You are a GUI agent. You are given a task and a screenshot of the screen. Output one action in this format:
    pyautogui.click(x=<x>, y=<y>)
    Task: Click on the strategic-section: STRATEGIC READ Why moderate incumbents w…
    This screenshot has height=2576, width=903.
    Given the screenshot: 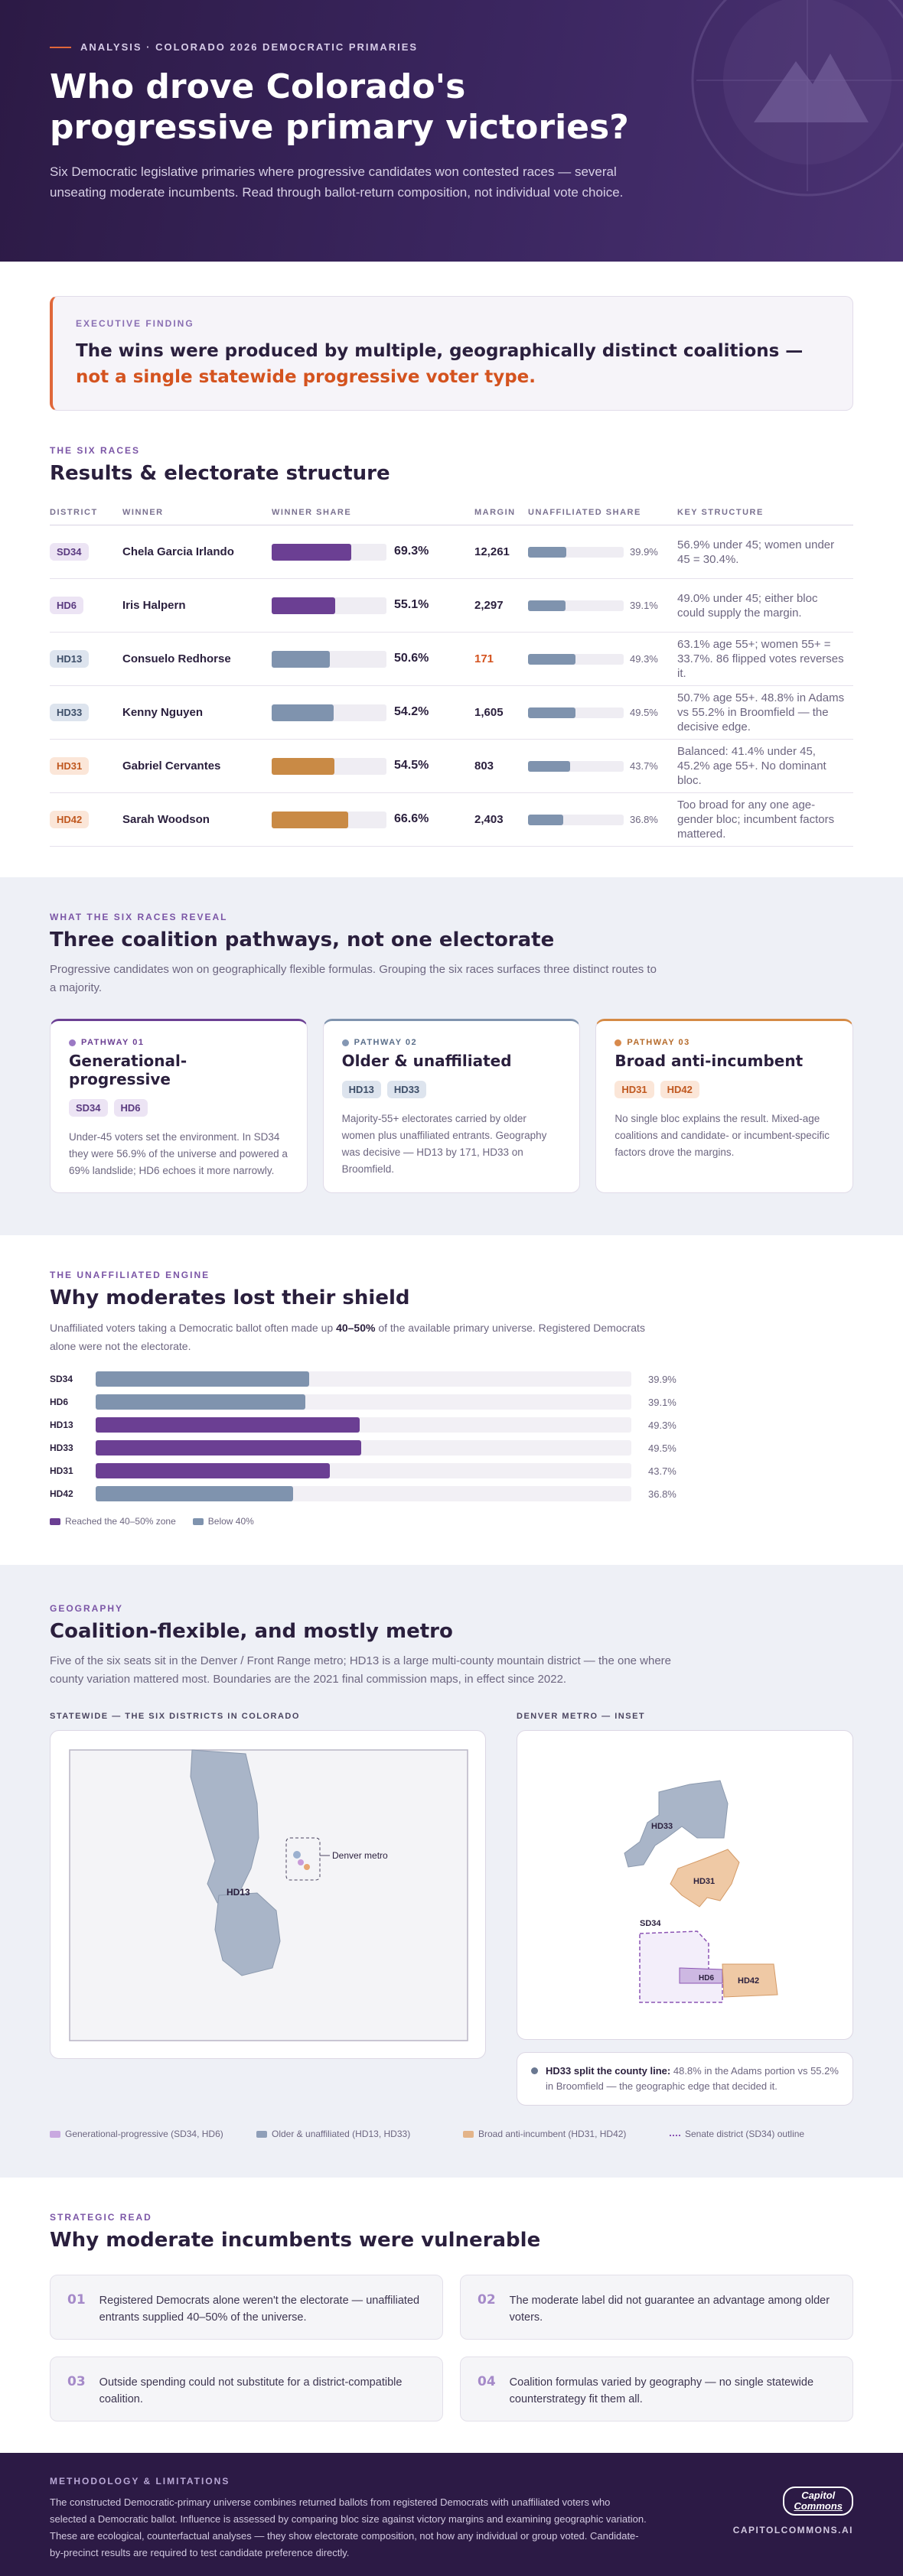 What is the action you would take?
    pyautogui.click(x=451, y=2300)
    